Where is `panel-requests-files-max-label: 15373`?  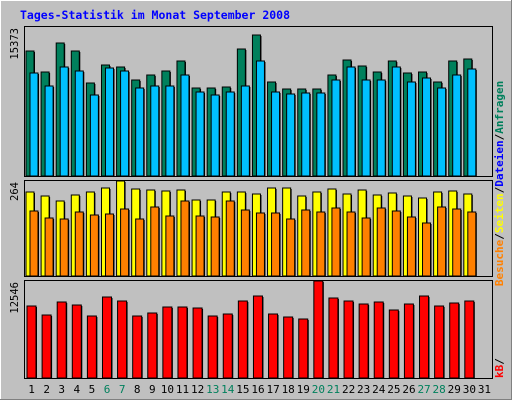
panel-requests-files-max-label: 15373 is located at coordinates (15, 44).